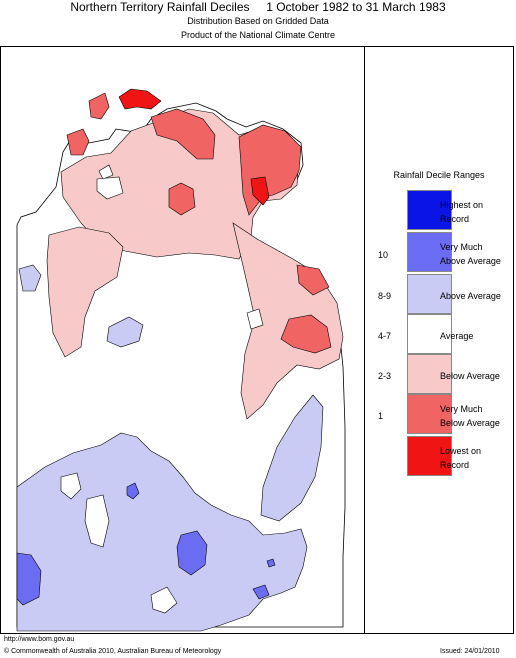  Describe the element at coordinates (429, 294) in the screenshot. I see `legend-swatch-above-average` at that location.